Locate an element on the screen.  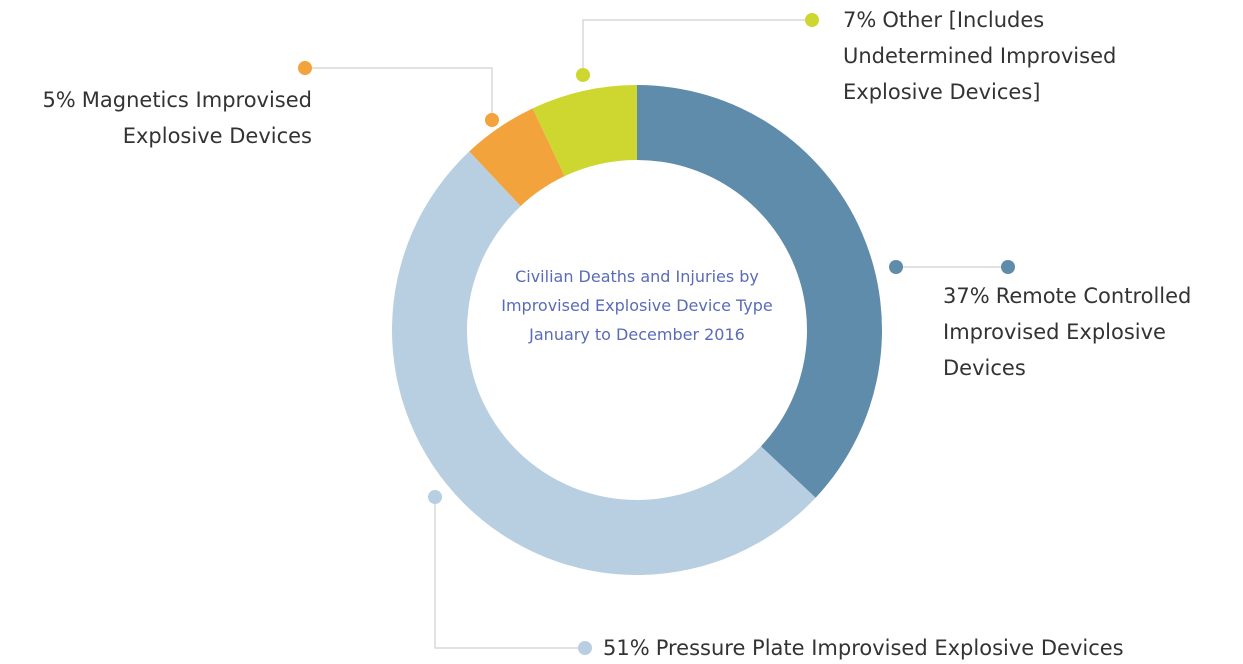
value-label: 7% is located at coordinates (860, 20).